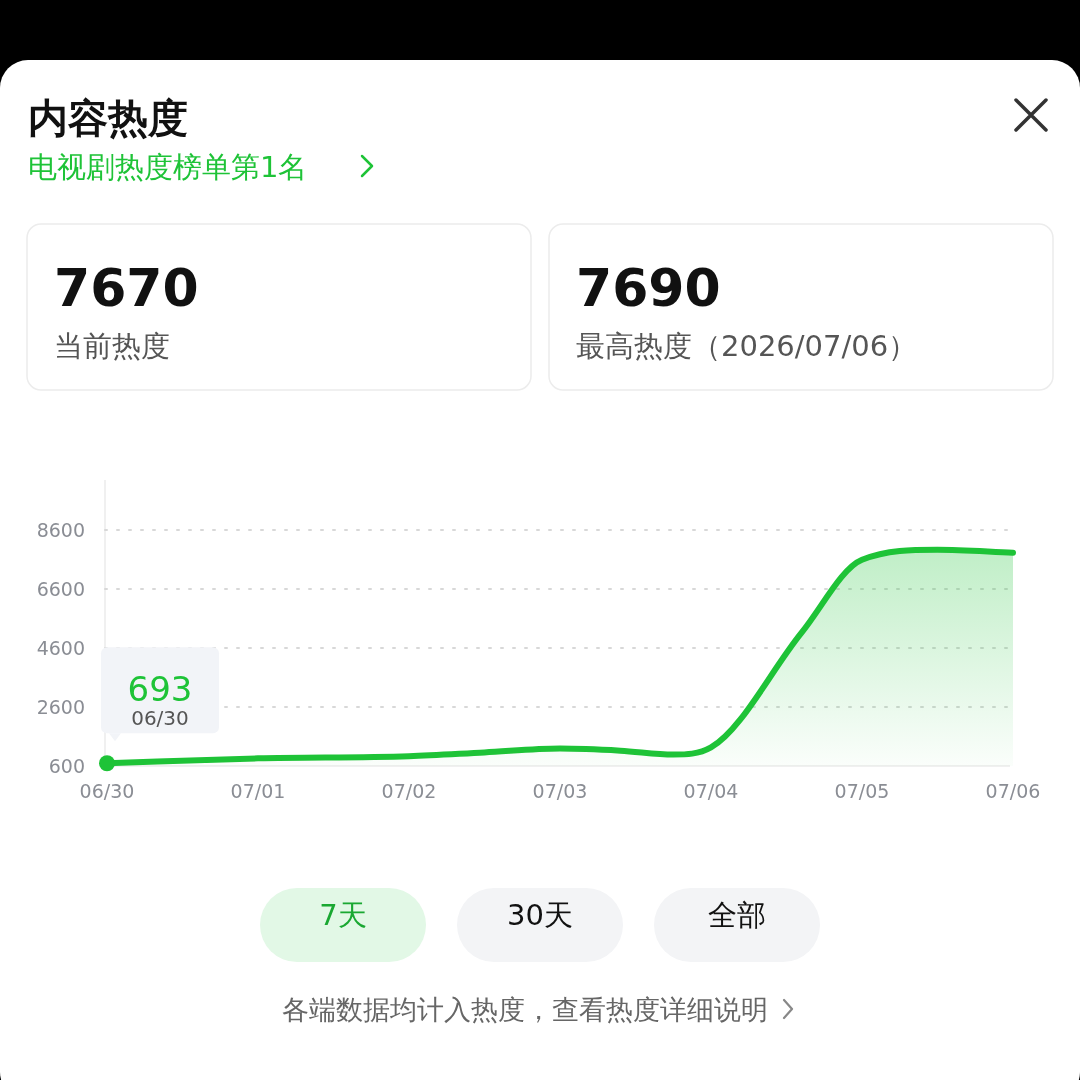 This screenshot has width=1080, height=1080. What do you see at coordinates (525, 1009) in the screenshot?
I see `text: 各端数据均计入热度，查看热度详细说明` at bounding box center [525, 1009].